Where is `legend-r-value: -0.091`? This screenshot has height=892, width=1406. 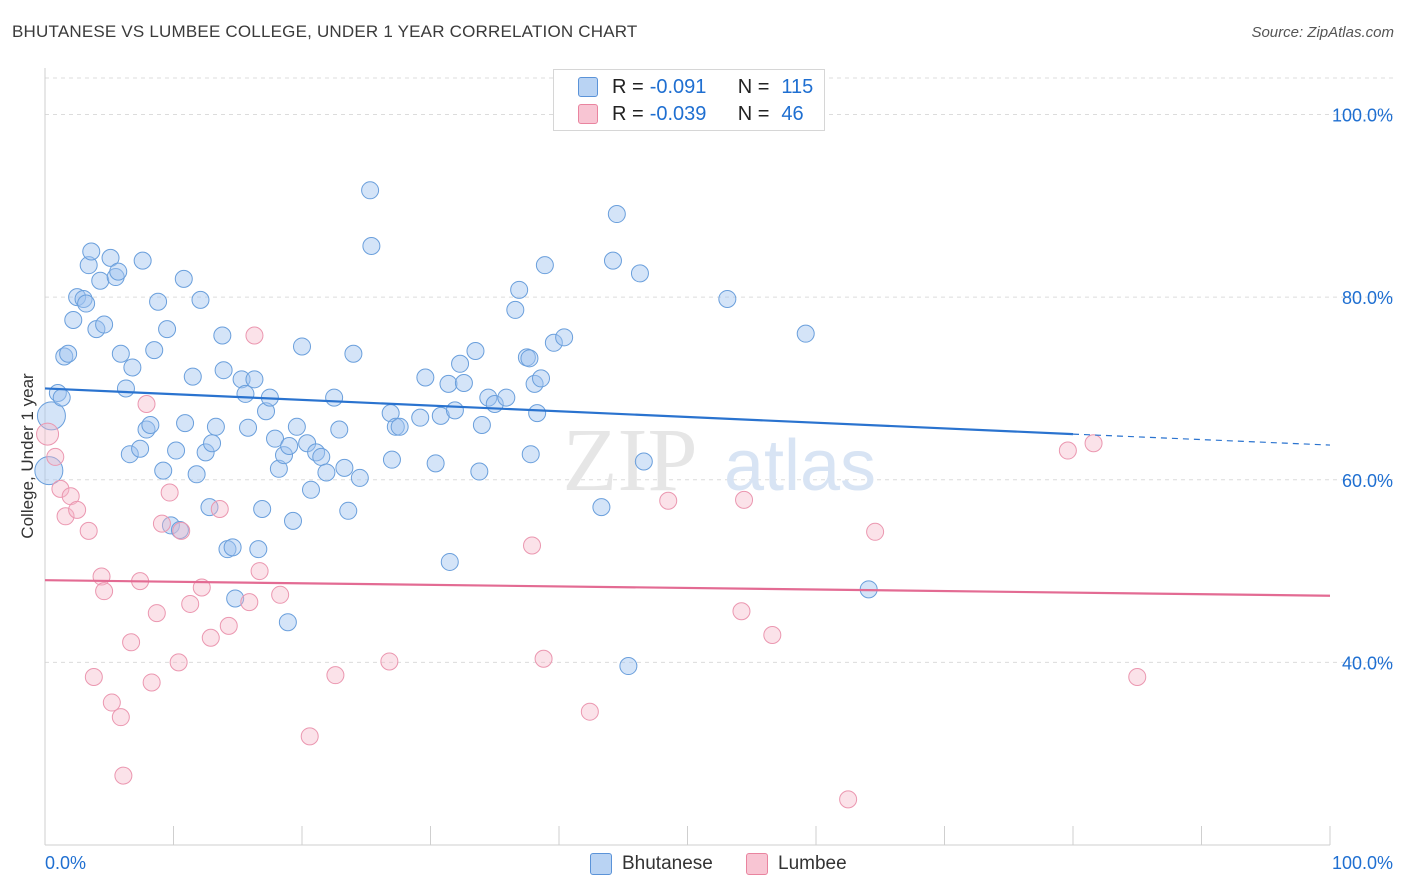
legend-r-value: -0.091 is located at coordinates (678, 86).